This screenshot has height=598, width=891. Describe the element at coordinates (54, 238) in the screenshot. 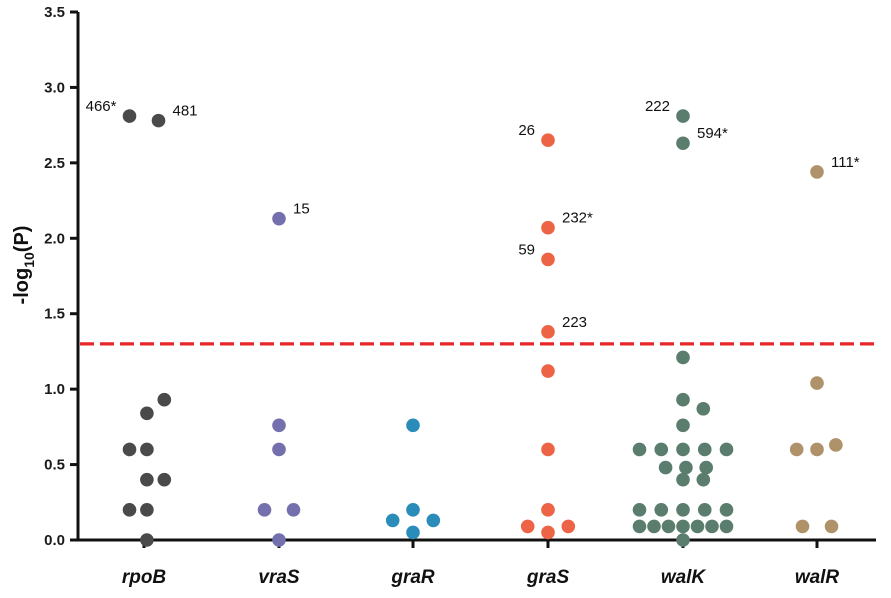

I see `y-tick-label: 2.0` at that location.